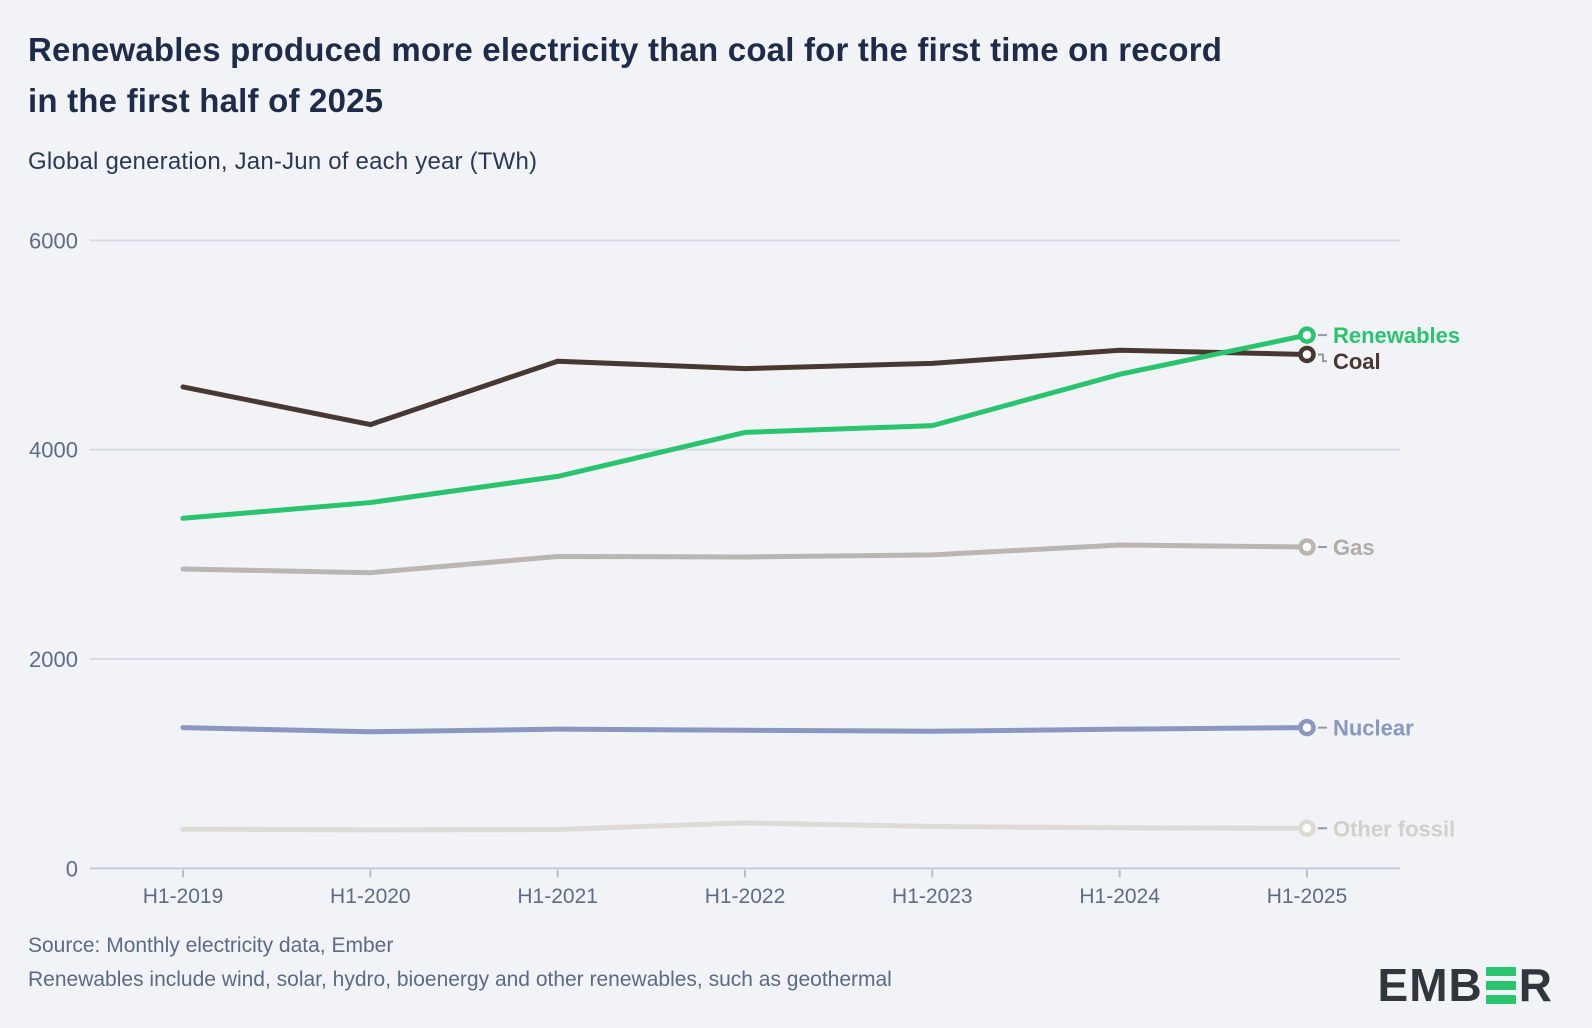 The height and width of the screenshot is (1028, 1592). Describe the element at coordinates (1322, 358) in the screenshot. I see `label-connector` at that location.